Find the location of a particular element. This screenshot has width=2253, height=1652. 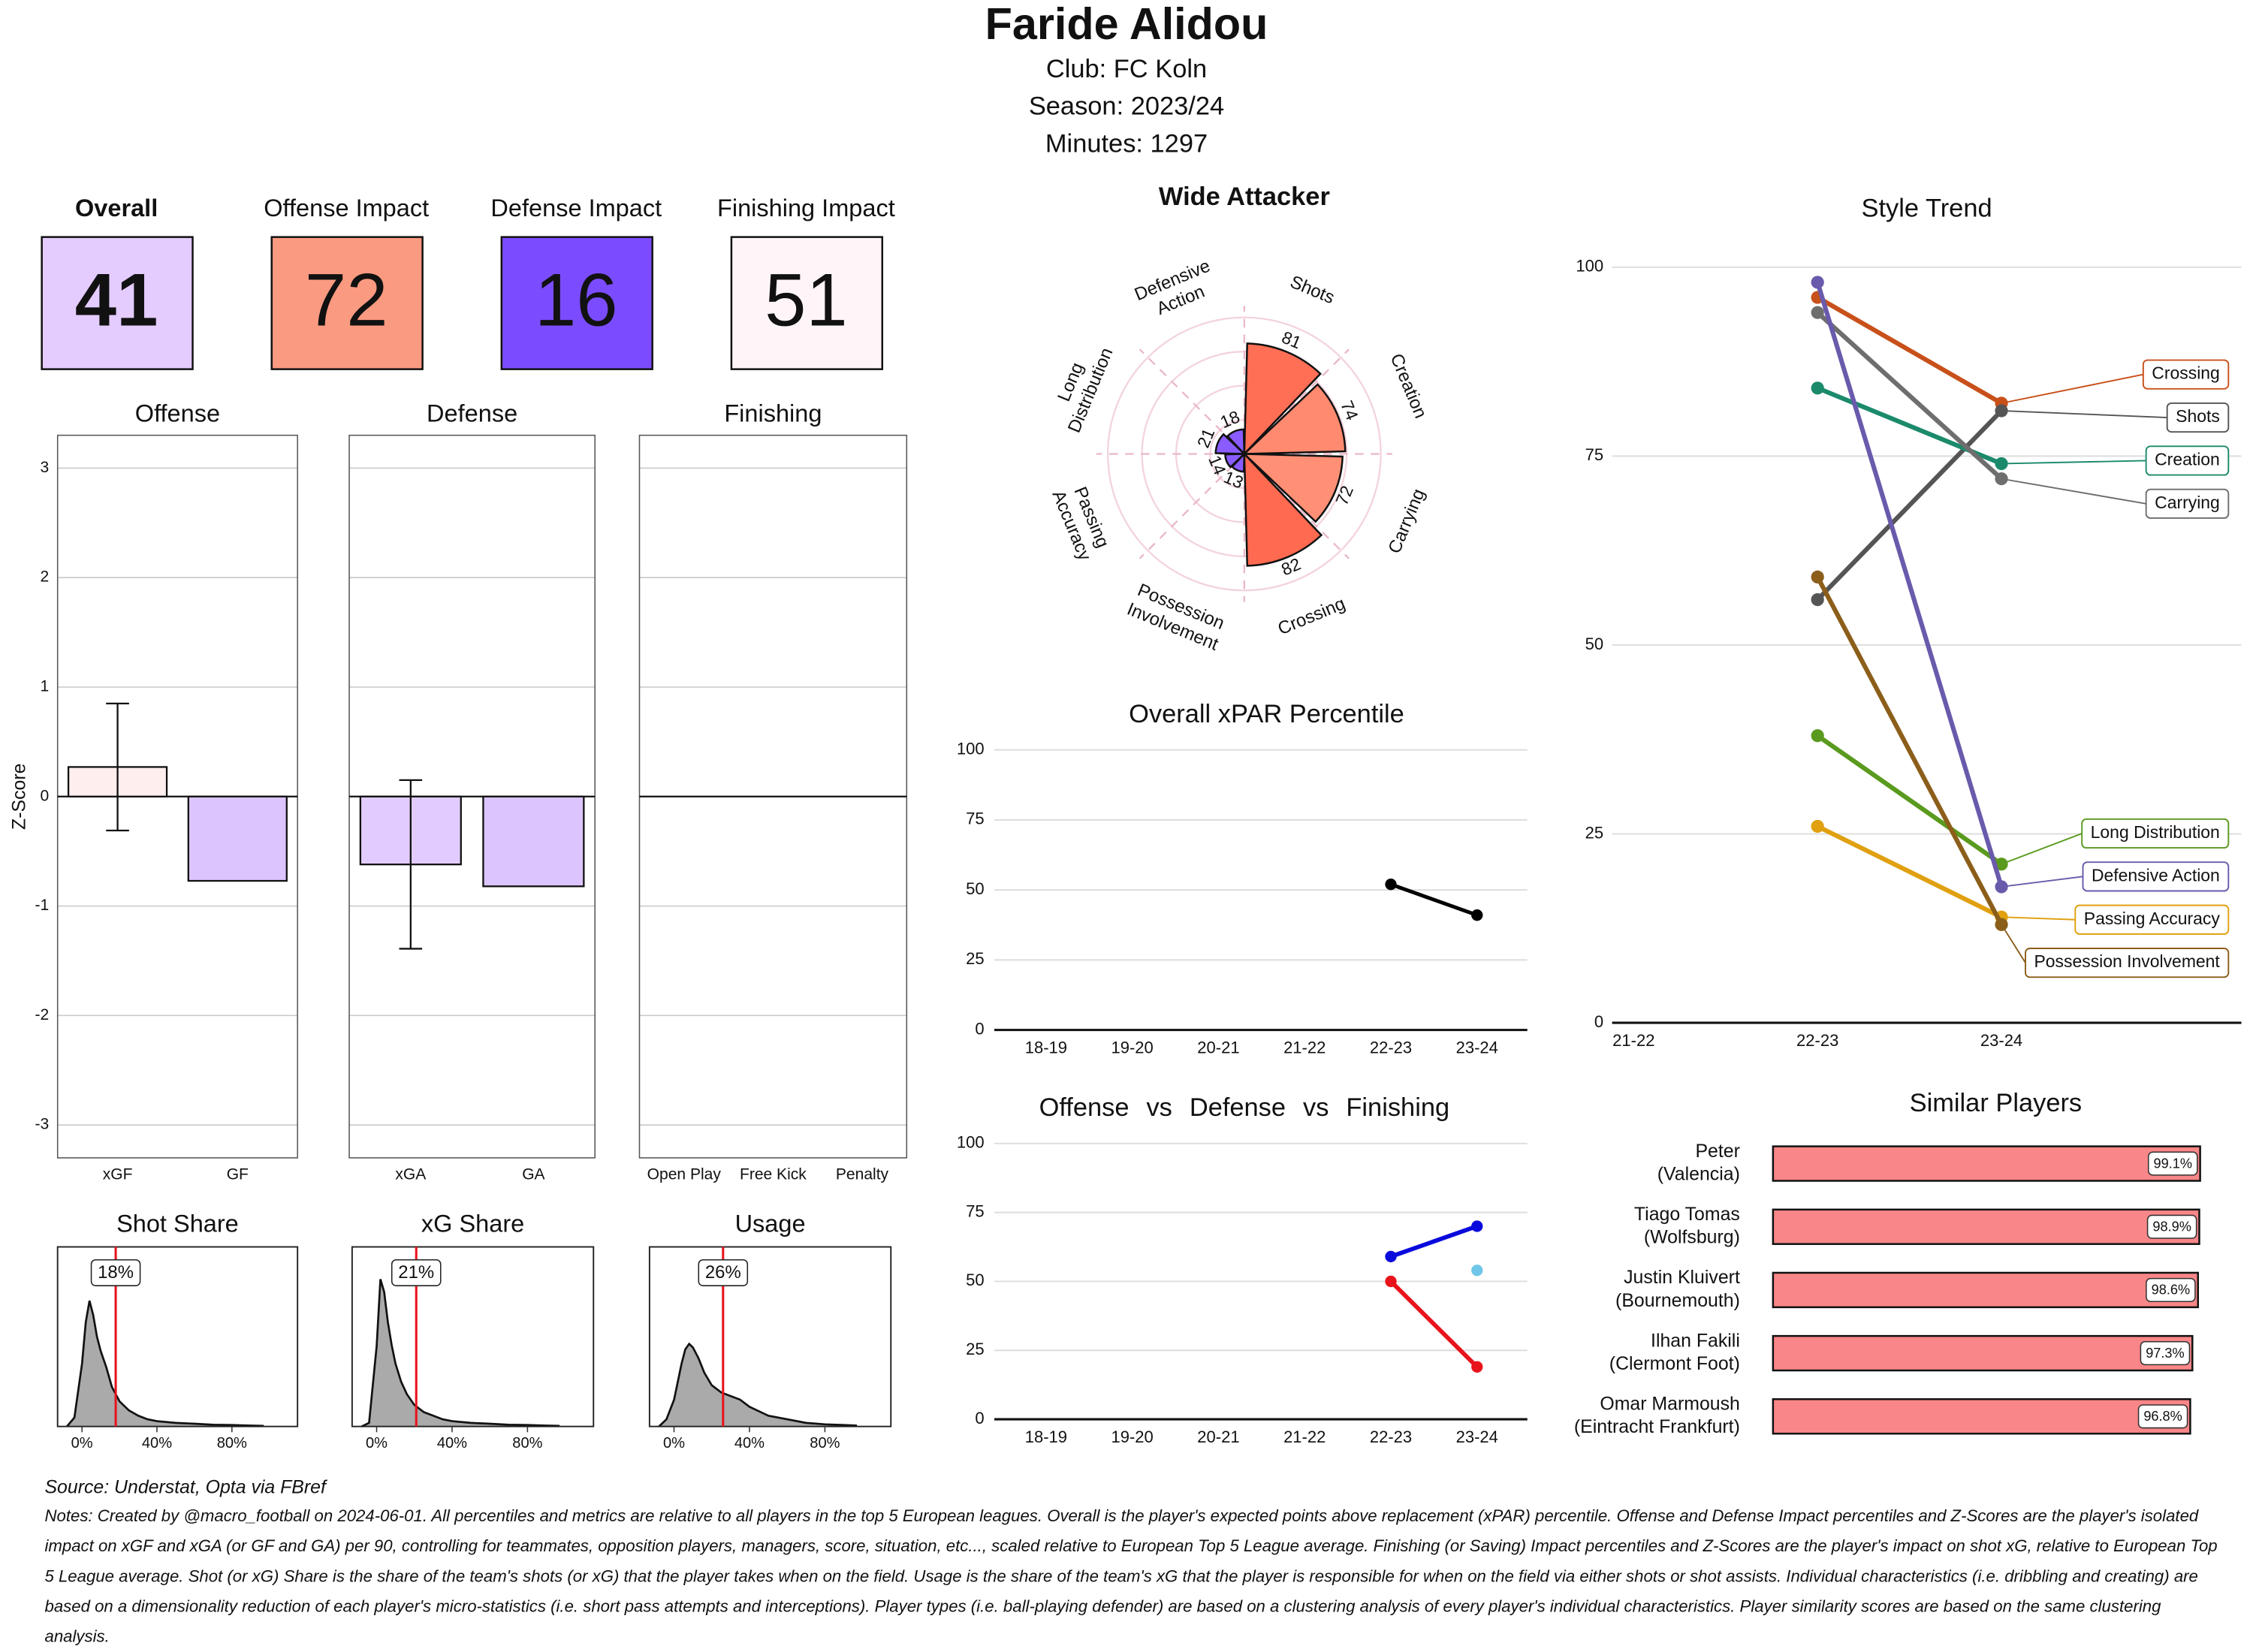

chart-title: Style Trend is located at coordinates (1927, 208).